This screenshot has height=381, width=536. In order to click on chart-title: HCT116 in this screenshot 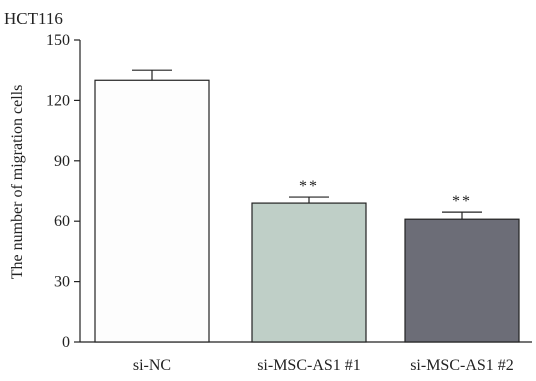, I will do `click(33, 18)`.